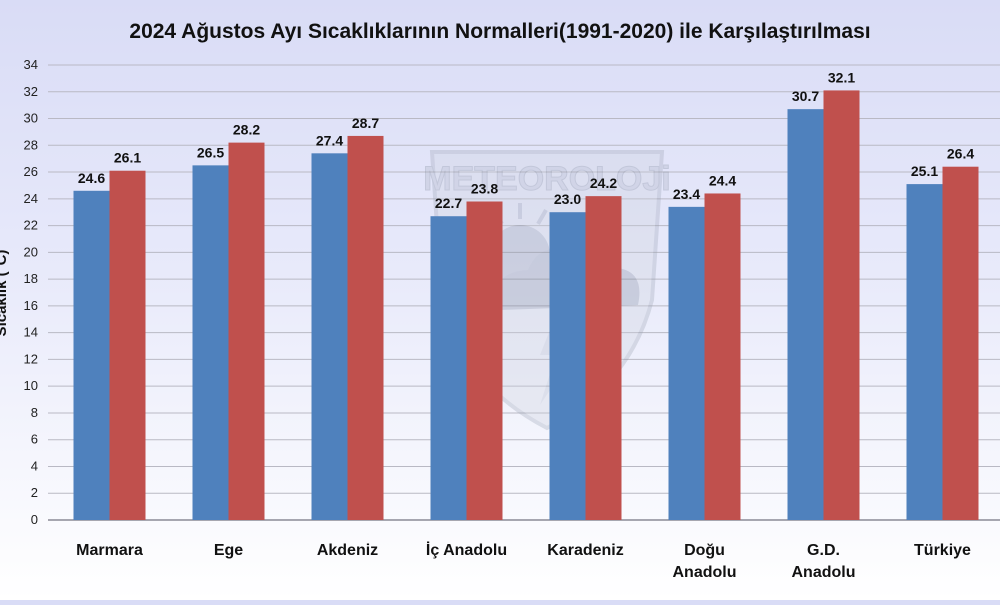  Describe the element at coordinates (484, 189) in the screenshot. I see `data-label: 23.8` at that location.